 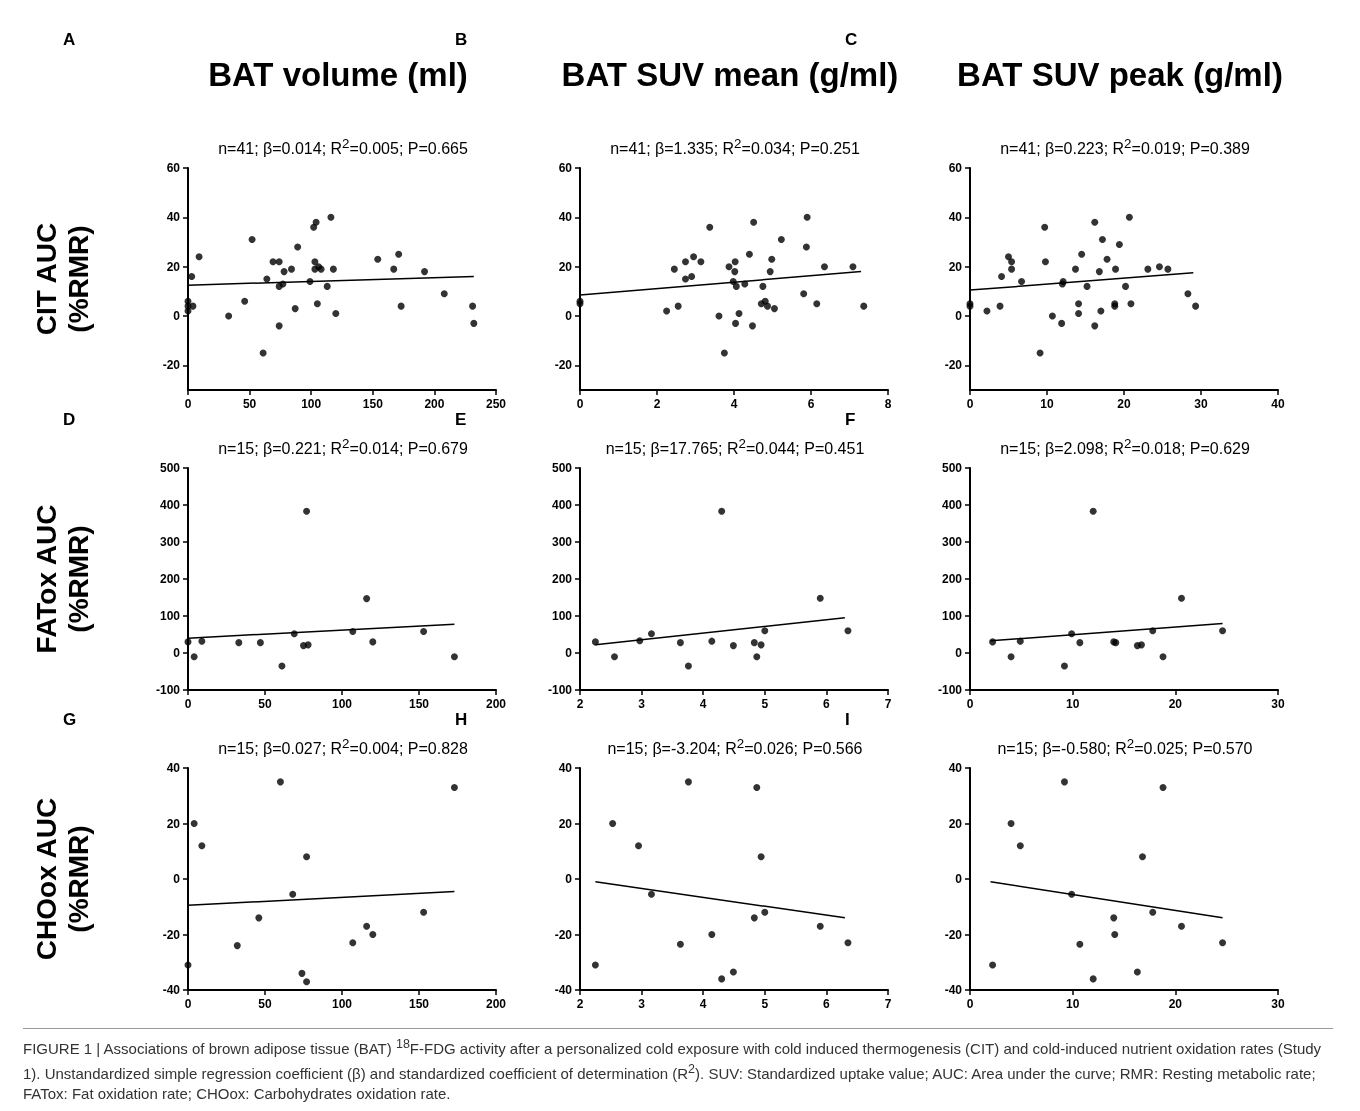 What do you see at coordinates (496, 404) in the screenshot?
I see `x-tick-label: 250` at bounding box center [496, 404].